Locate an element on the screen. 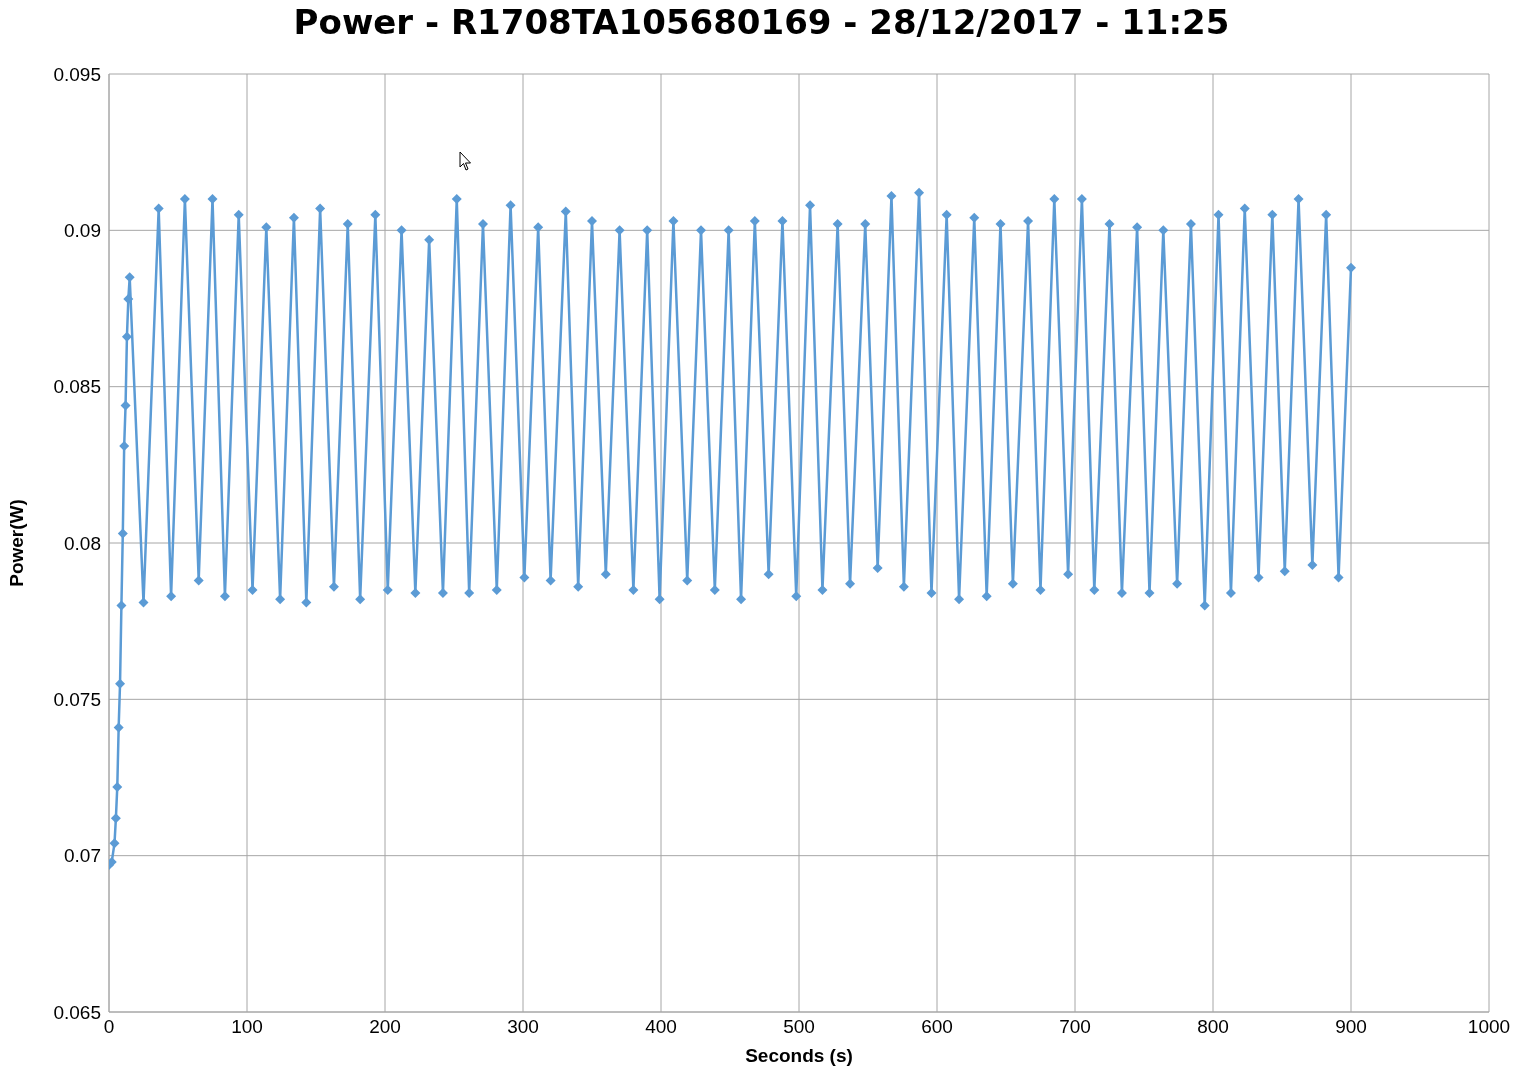  y-tick-label: 0.07 is located at coordinates (82, 856).